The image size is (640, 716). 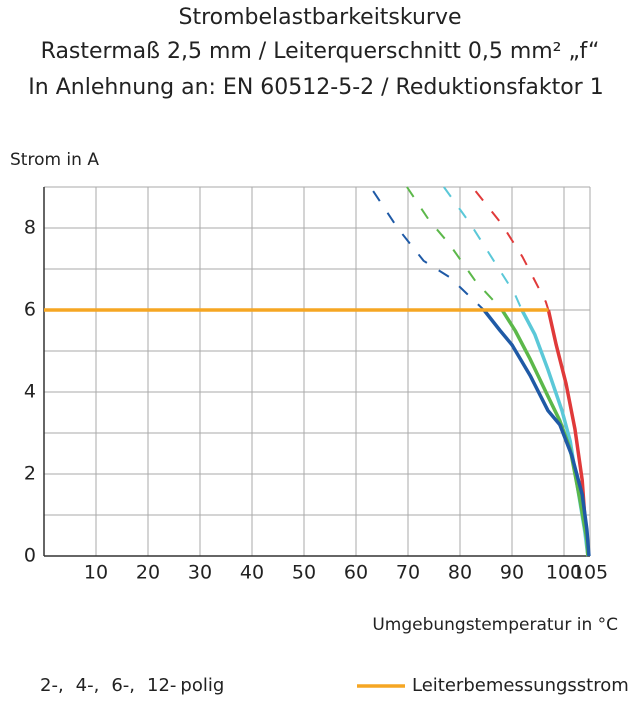 What do you see at coordinates (30, 474) in the screenshot?
I see `y-tick-label: 2` at bounding box center [30, 474].